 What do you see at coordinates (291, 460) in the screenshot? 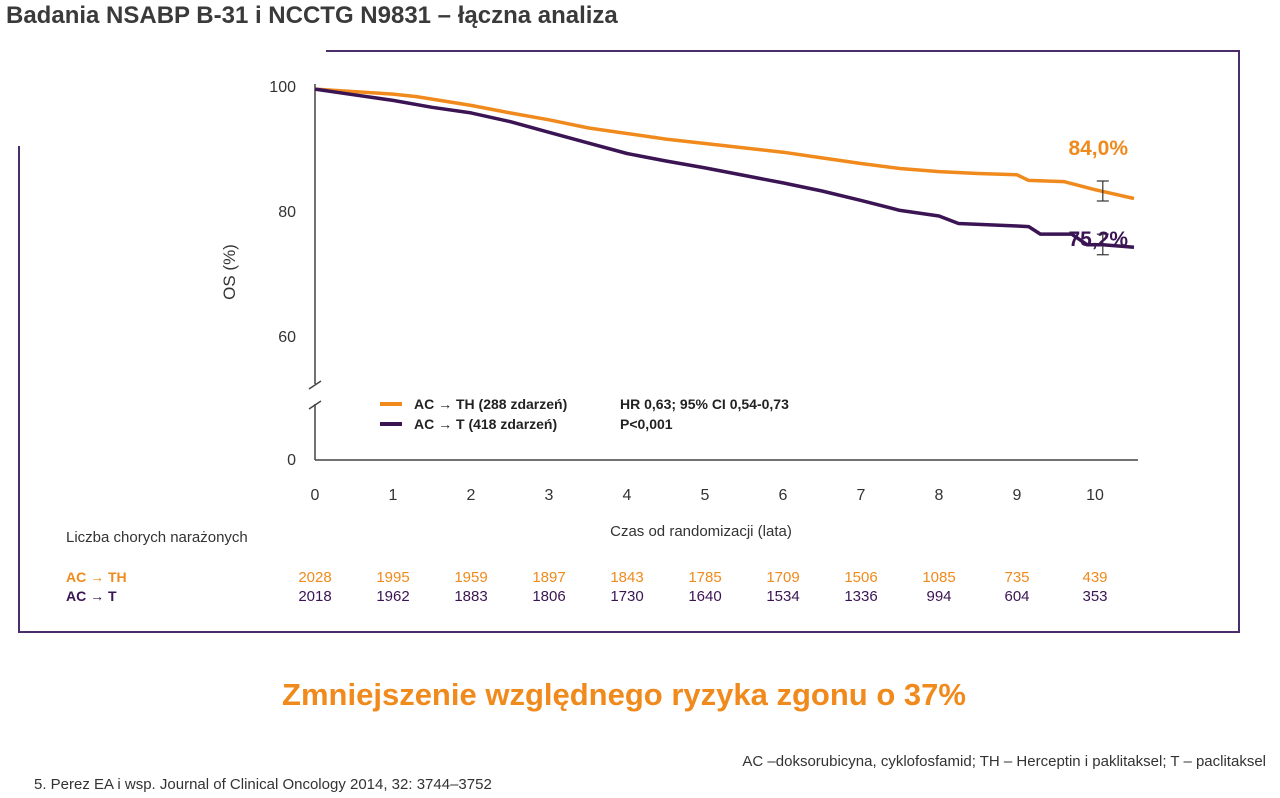
I see `y-tick-label: 0` at bounding box center [291, 460].